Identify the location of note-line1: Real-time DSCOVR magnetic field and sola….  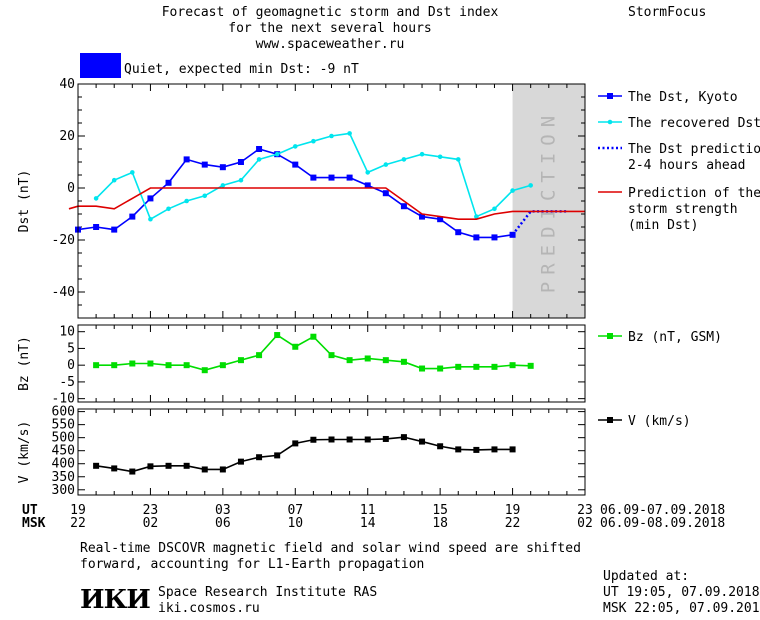
(330, 548).